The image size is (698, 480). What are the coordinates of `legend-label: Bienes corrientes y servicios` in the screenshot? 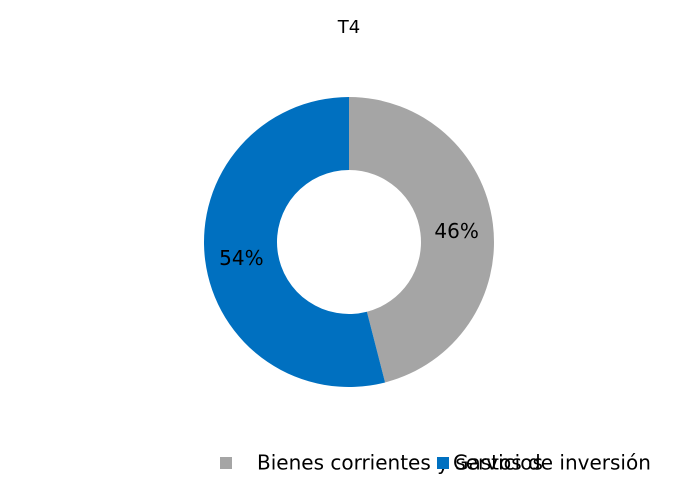 It's located at (400, 463).